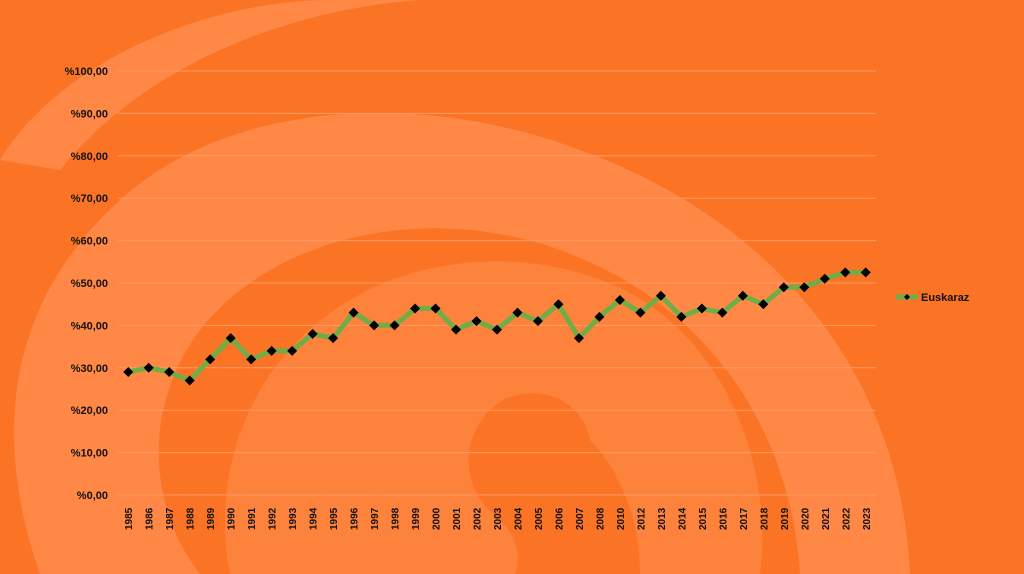 This screenshot has height=574, width=1024. Describe the element at coordinates (600, 518) in the screenshot. I see `x-tick-label: 2008` at that location.